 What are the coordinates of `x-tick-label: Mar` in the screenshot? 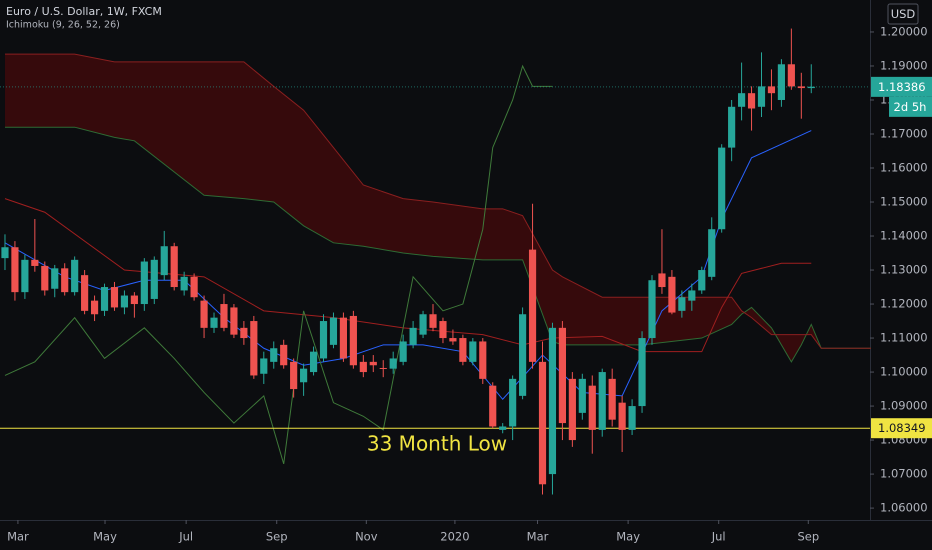 It's located at (538, 537).